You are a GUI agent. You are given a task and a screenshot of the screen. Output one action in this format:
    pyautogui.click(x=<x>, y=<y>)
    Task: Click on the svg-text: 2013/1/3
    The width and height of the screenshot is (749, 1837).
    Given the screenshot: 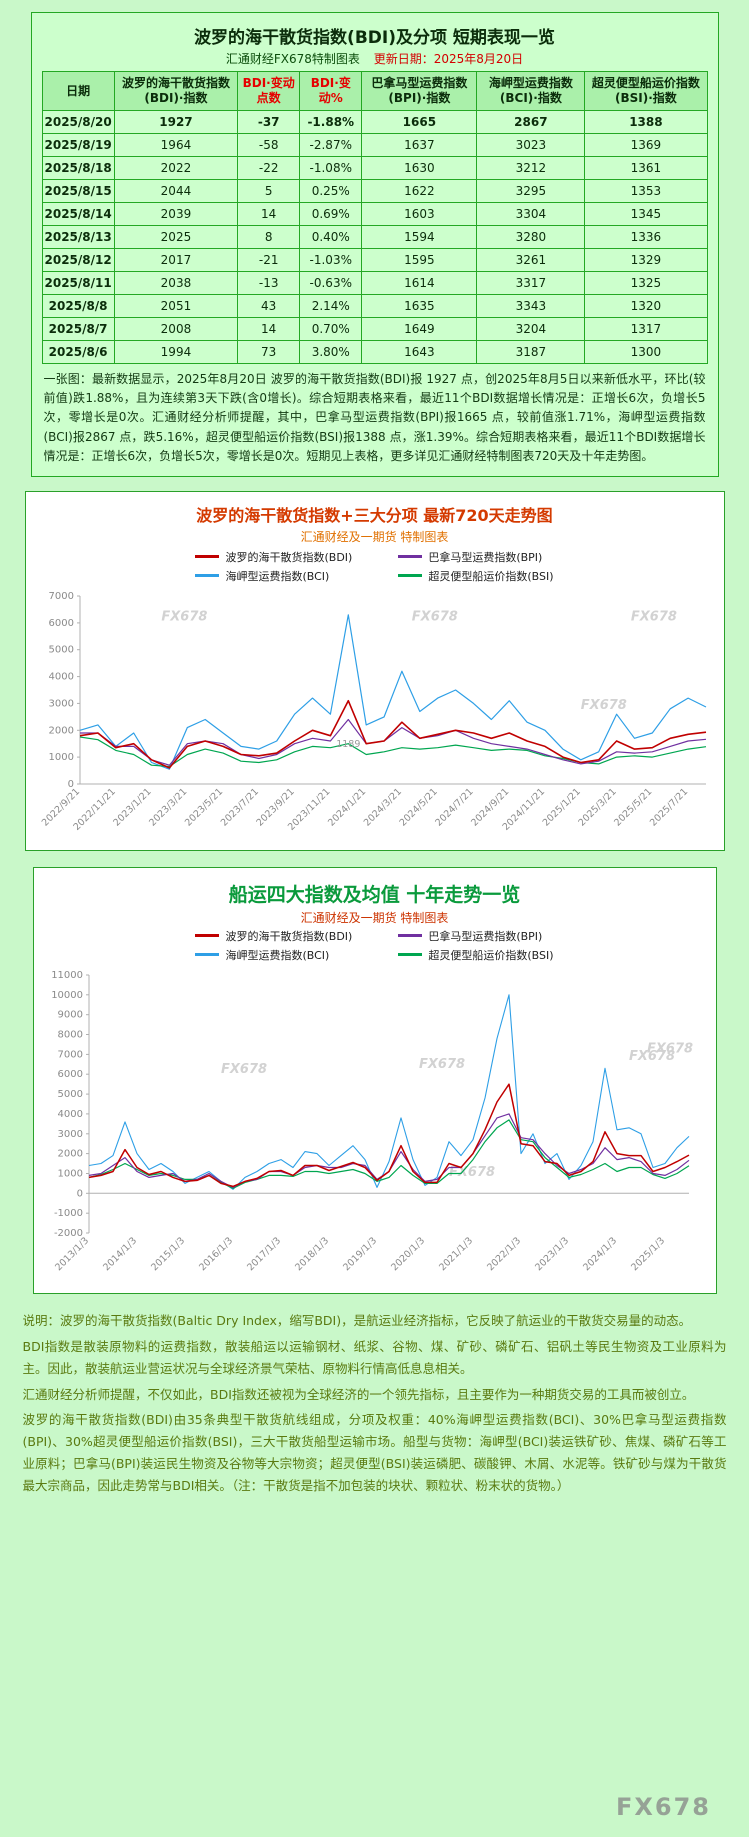 What is the action you would take?
    pyautogui.click(x=72, y=1254)
    